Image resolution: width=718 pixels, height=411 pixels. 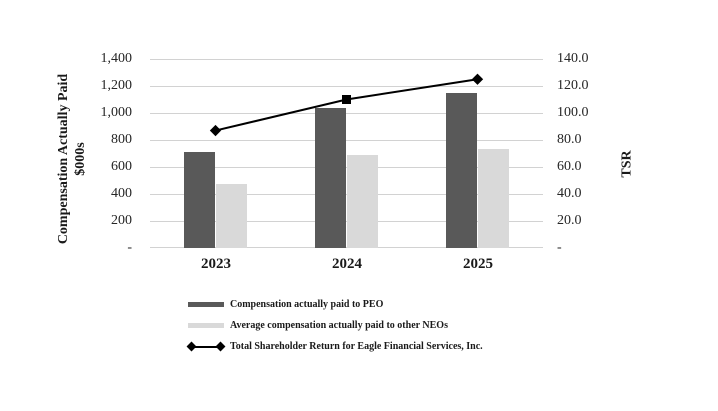 What do you see at coordinates (559, 247) in the screenshot?
I see `y-axis-right-label: -` at bounding box center [559, 247].